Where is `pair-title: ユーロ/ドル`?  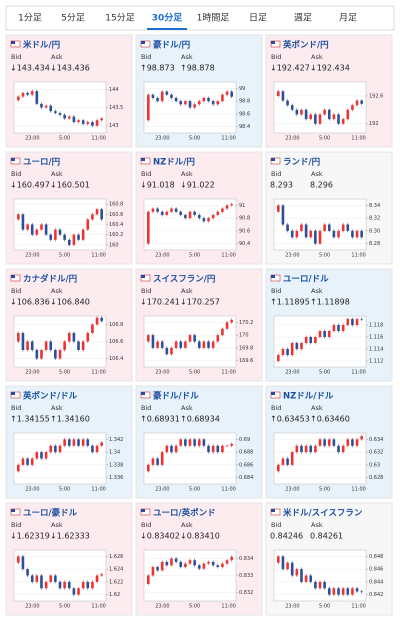 pair-title: ユーロ/ドル is located at coordinates (306, 280).